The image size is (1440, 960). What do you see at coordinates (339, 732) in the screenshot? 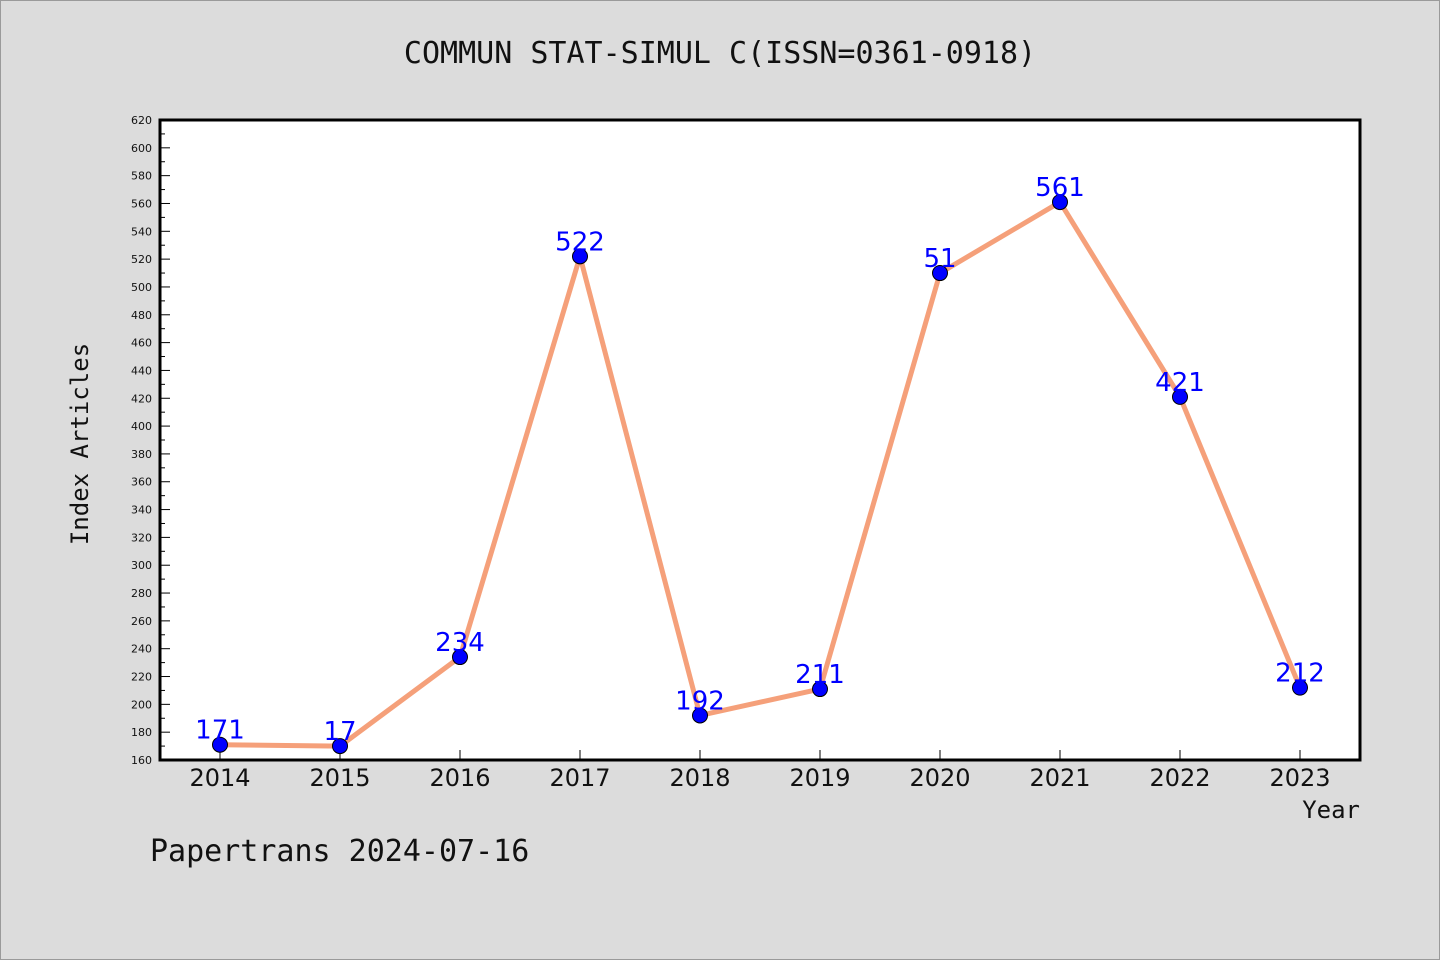
I see `data-label: 17` at bounding box center [339, 732].